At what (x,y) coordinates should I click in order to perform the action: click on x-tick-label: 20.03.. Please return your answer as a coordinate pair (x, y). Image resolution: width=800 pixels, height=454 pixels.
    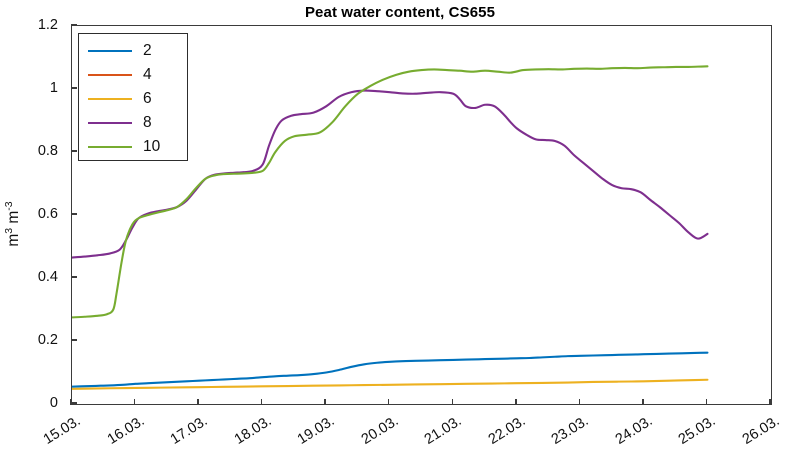
    Looking at the image, I should click on (380, 430).